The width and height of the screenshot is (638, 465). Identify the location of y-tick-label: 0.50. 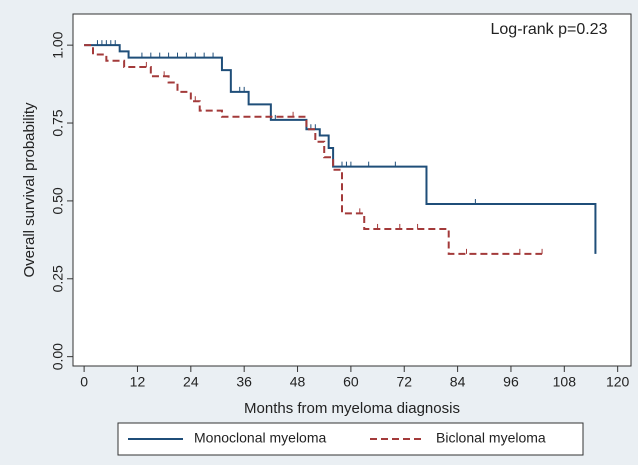
(58, 200).